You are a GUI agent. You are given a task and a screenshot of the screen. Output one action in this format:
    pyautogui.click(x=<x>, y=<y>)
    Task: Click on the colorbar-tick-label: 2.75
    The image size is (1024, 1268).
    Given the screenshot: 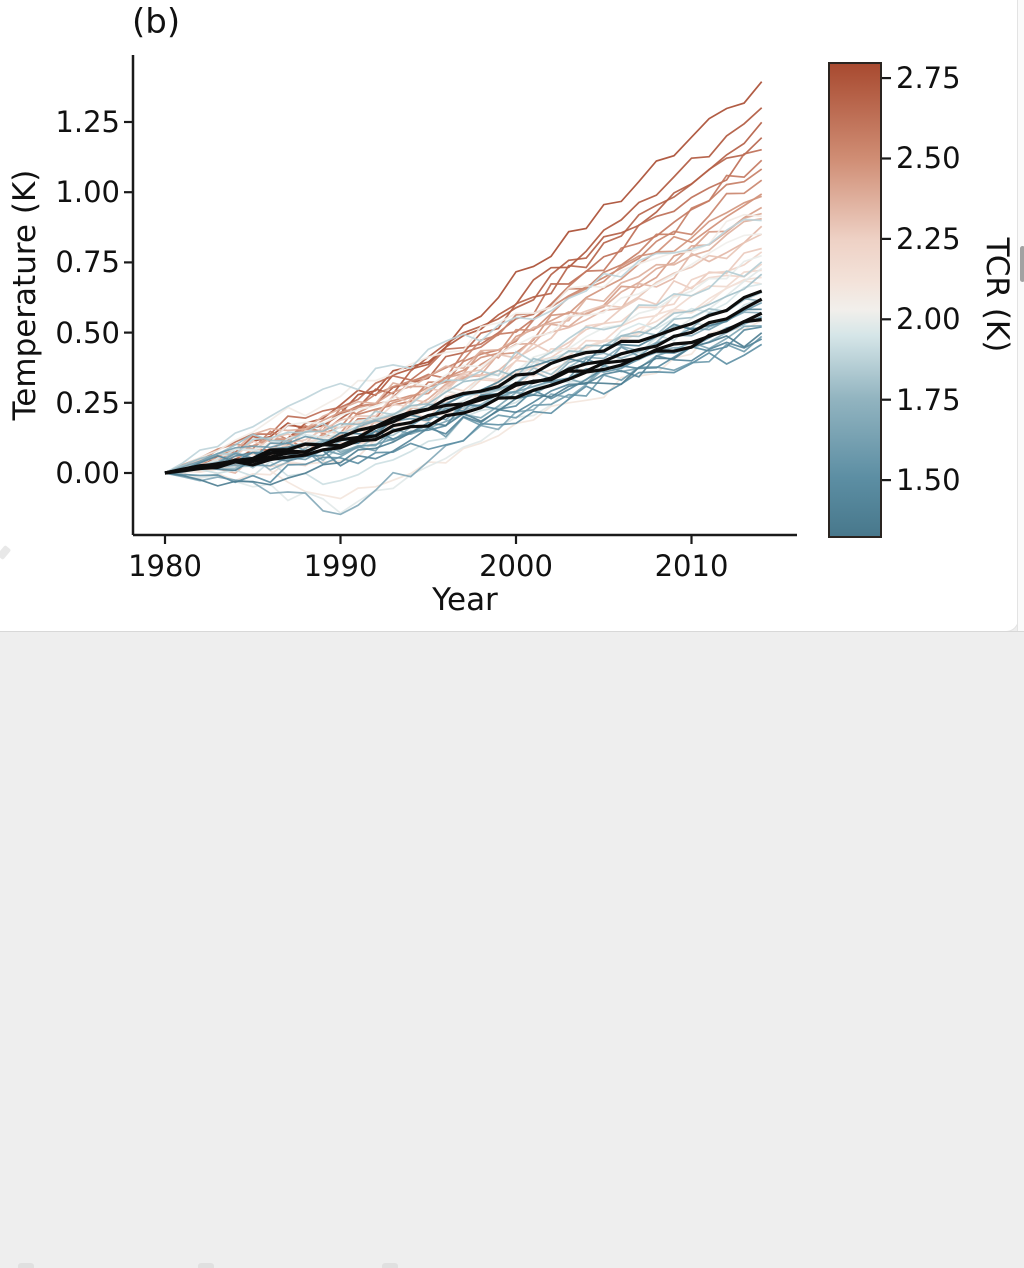 What is the action you would take?
    pyautogui.click(x=928, y=78)
    